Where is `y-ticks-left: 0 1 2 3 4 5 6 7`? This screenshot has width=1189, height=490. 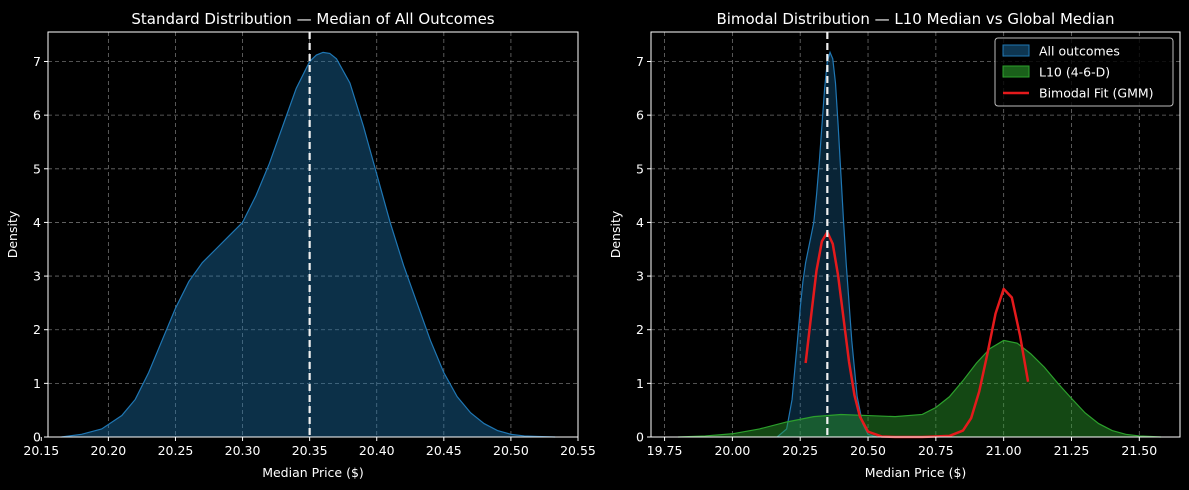 y-ticks-left: 0 1 2 3 4 5 6 7 is located at coordinates (40, 249).